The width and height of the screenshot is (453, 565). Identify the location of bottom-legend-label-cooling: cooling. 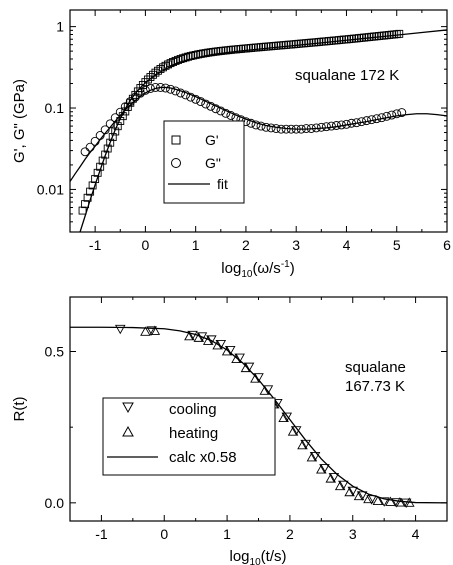
(193, 409).